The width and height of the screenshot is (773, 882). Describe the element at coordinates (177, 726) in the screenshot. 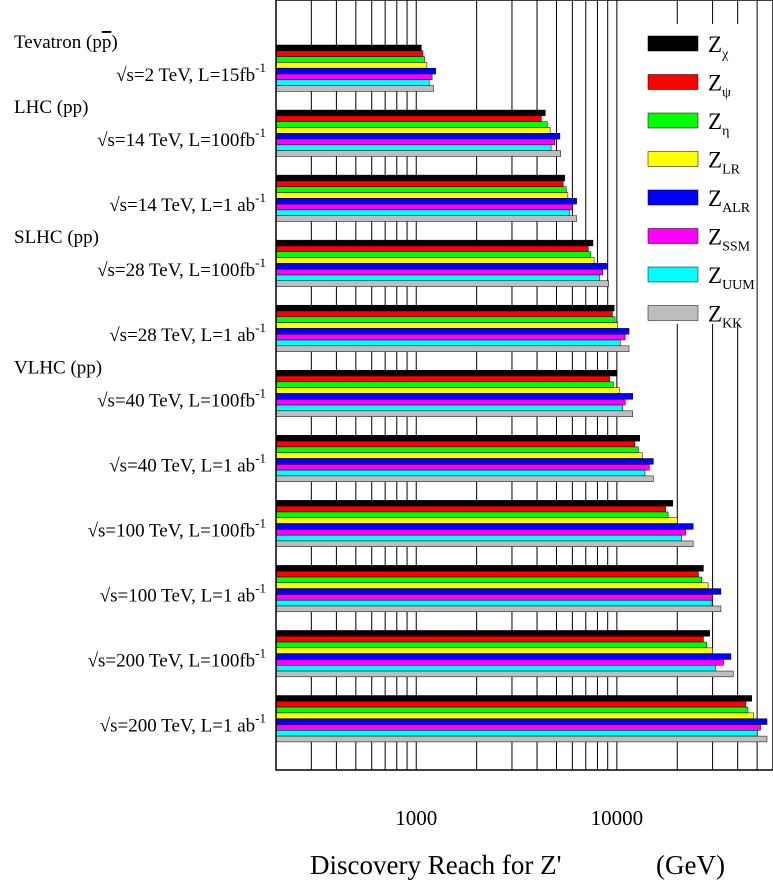

I see `config-text: √s=200 TeV, L=1 ab` at that location.